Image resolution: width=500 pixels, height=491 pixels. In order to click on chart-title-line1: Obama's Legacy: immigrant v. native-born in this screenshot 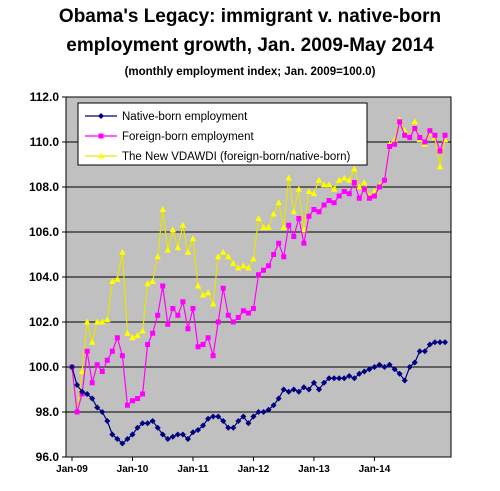, I will do `click(250, 16)`.